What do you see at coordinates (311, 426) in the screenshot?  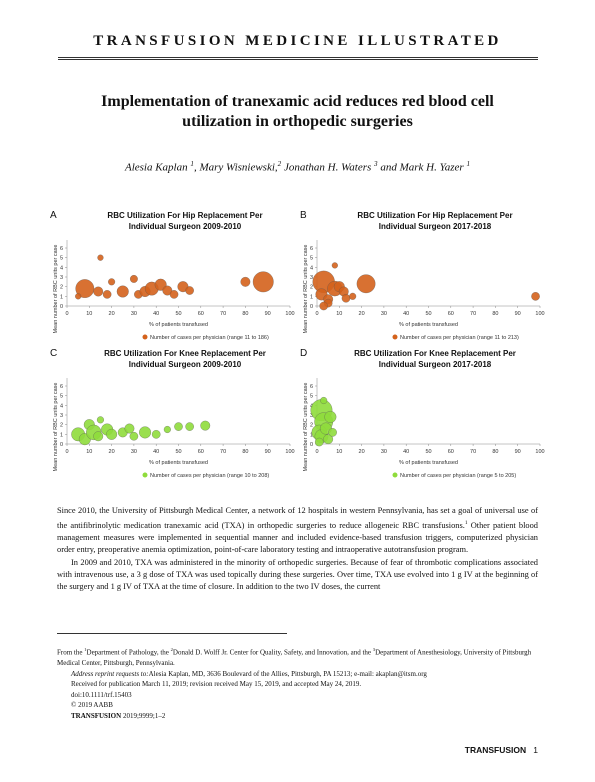 I see `y-tick-label: 2` at bounding box center [311, 426].